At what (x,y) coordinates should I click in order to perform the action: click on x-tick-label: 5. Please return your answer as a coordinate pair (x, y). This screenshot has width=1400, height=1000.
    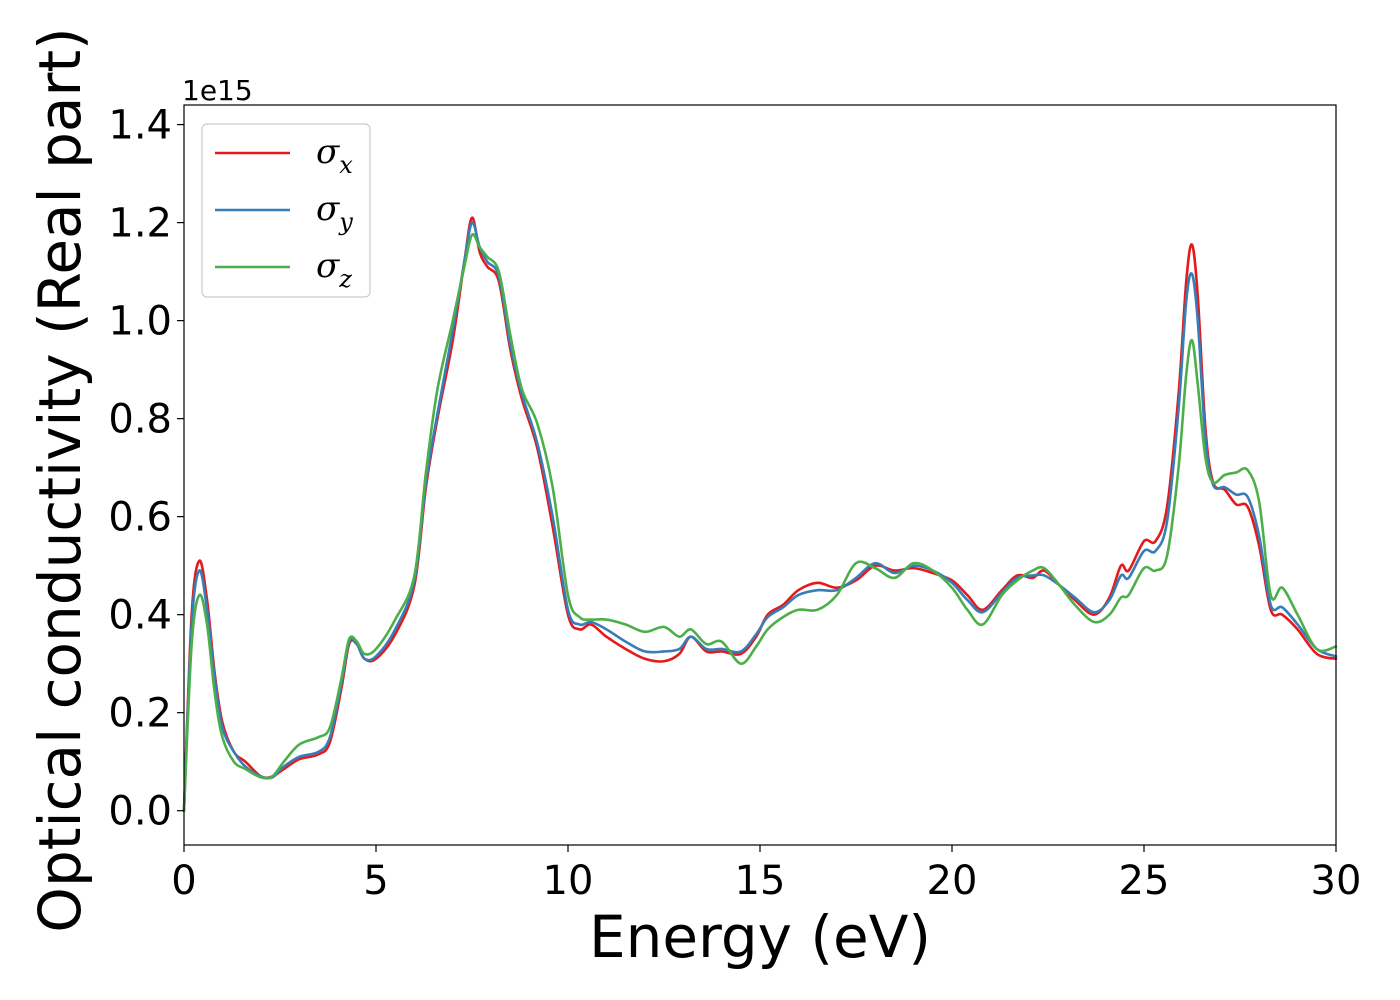
    Looking at the image, I should click on (375, 881).